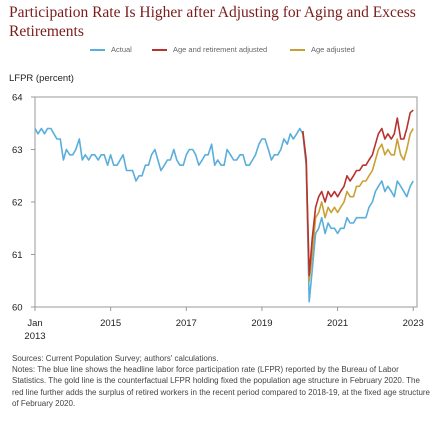 The image size is (439, 442). Describe the element at coordinates (34, 336) in the screenshot. I see `x-tick-sublabel: 2013` at that location.